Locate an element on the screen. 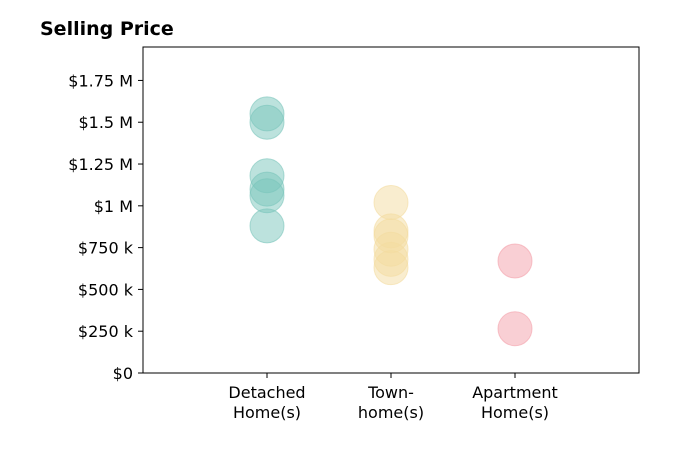  x-tick-label: Detached Home(s) is located at coordinates (266, 402).